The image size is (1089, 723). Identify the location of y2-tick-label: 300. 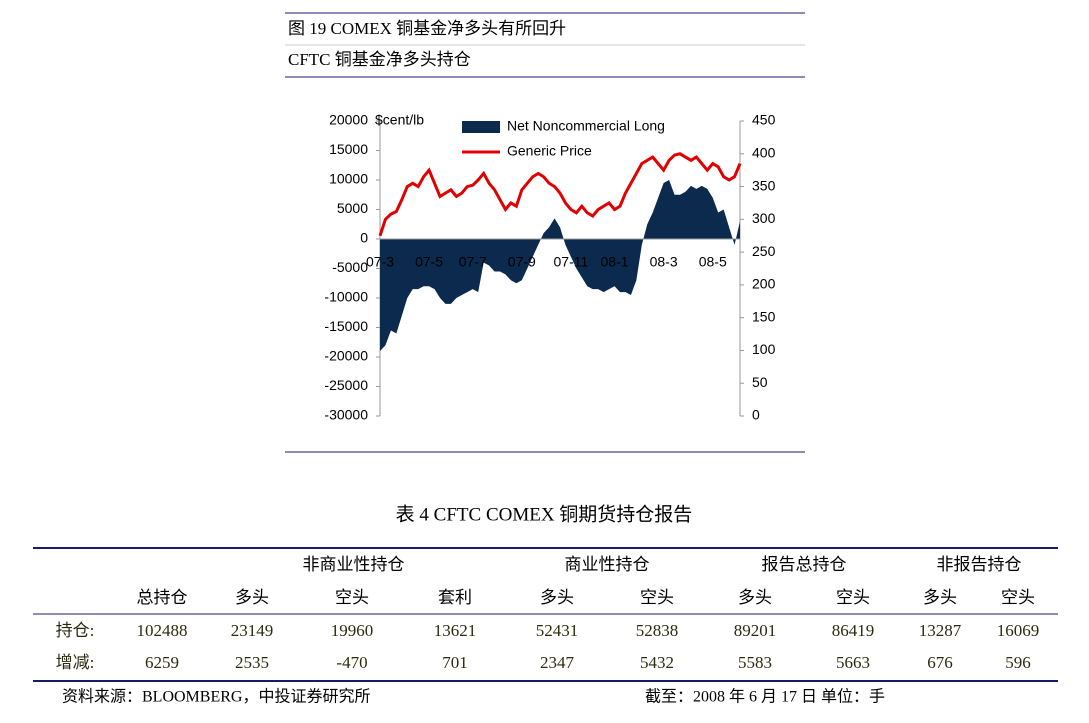
(764, 218).